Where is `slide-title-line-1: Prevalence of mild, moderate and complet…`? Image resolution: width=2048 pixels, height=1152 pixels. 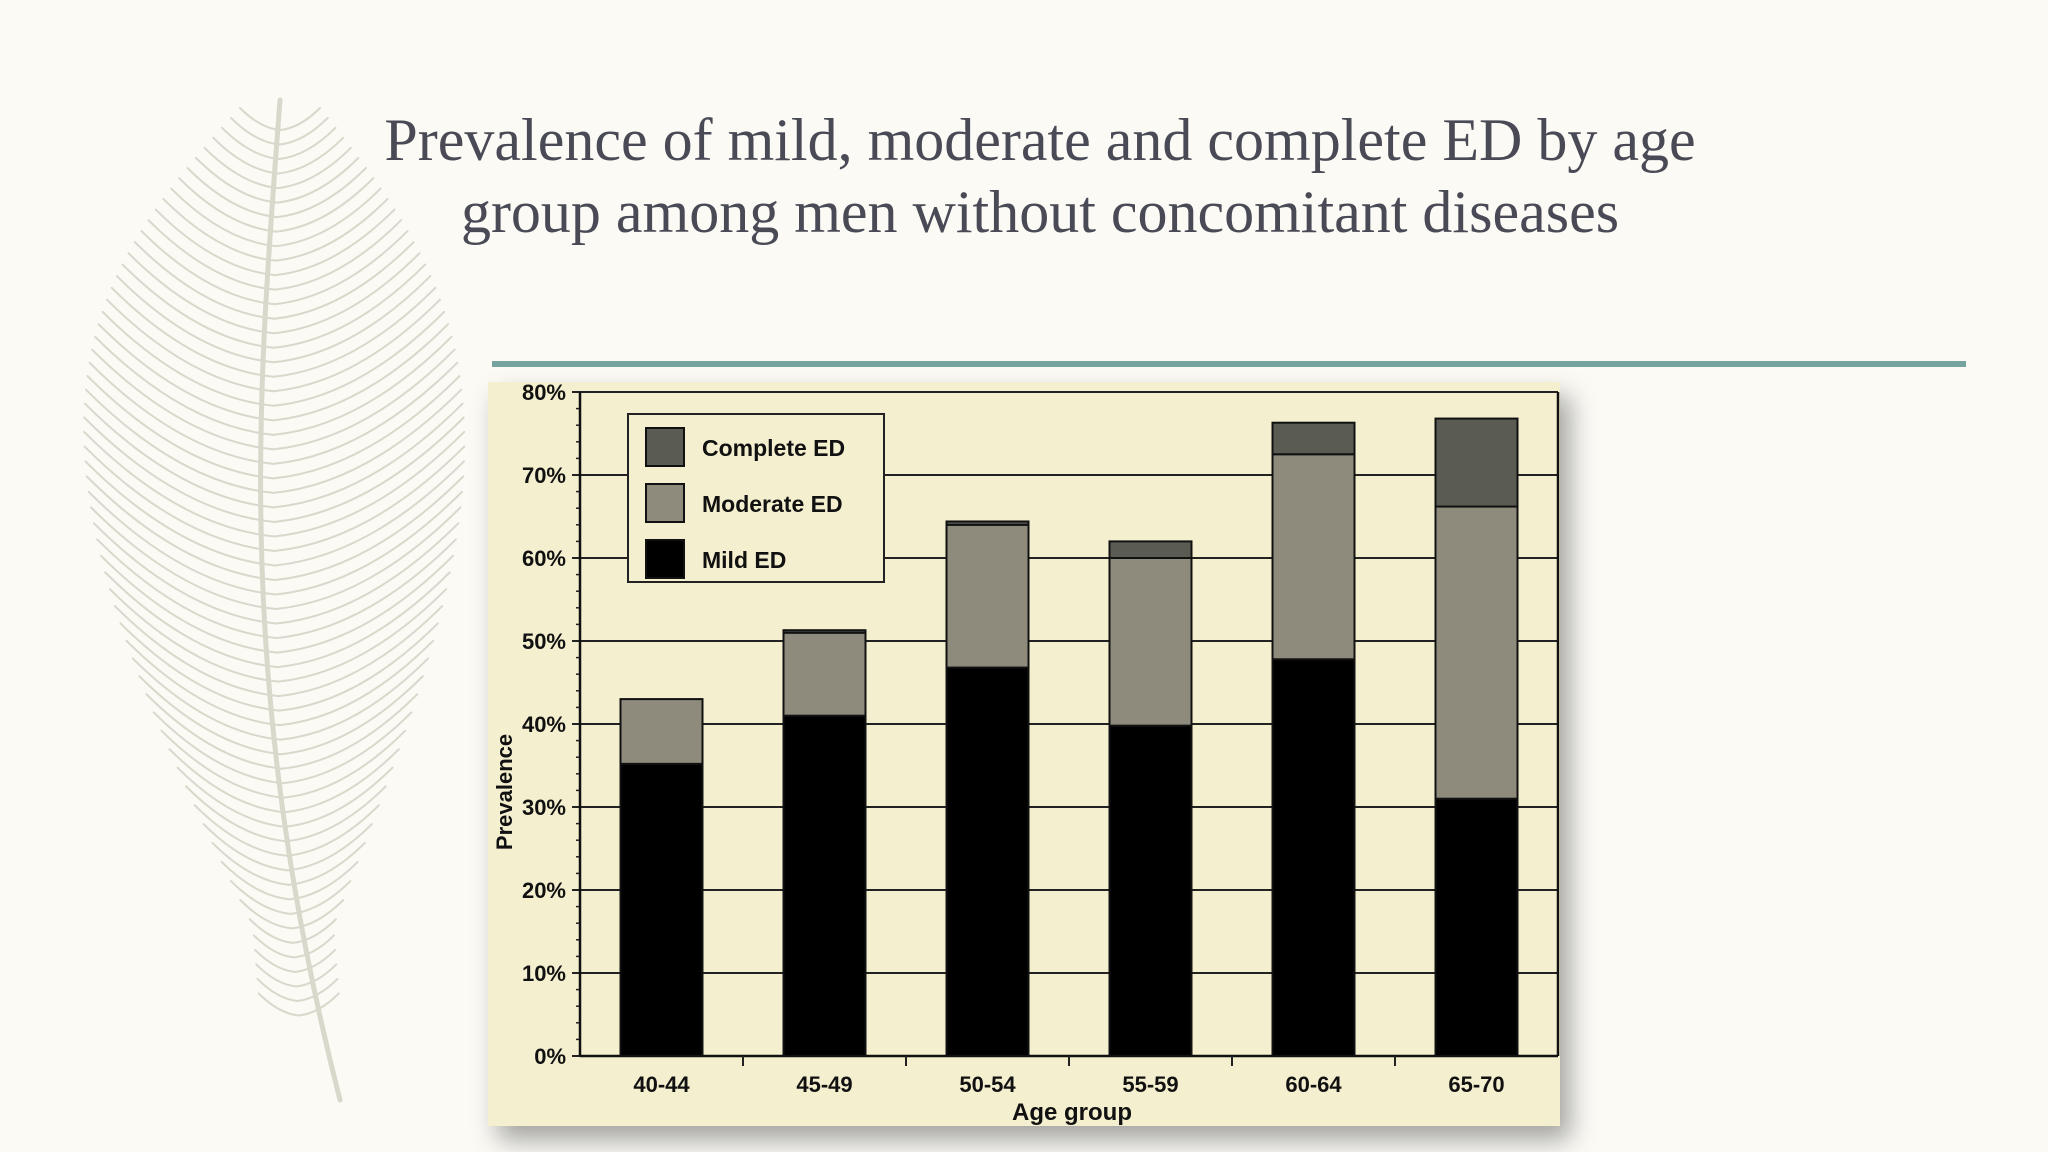 slide-title-line-1: Prevalence of mild, moderate and complet… is located at coordinates (1040, 140).